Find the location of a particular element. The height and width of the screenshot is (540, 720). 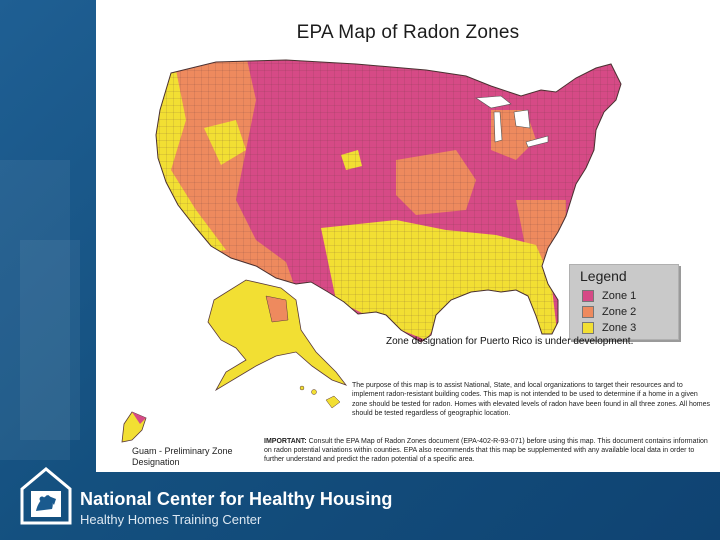

legend-item-zone1: Zone 1 is located at coordinates (609, 296).